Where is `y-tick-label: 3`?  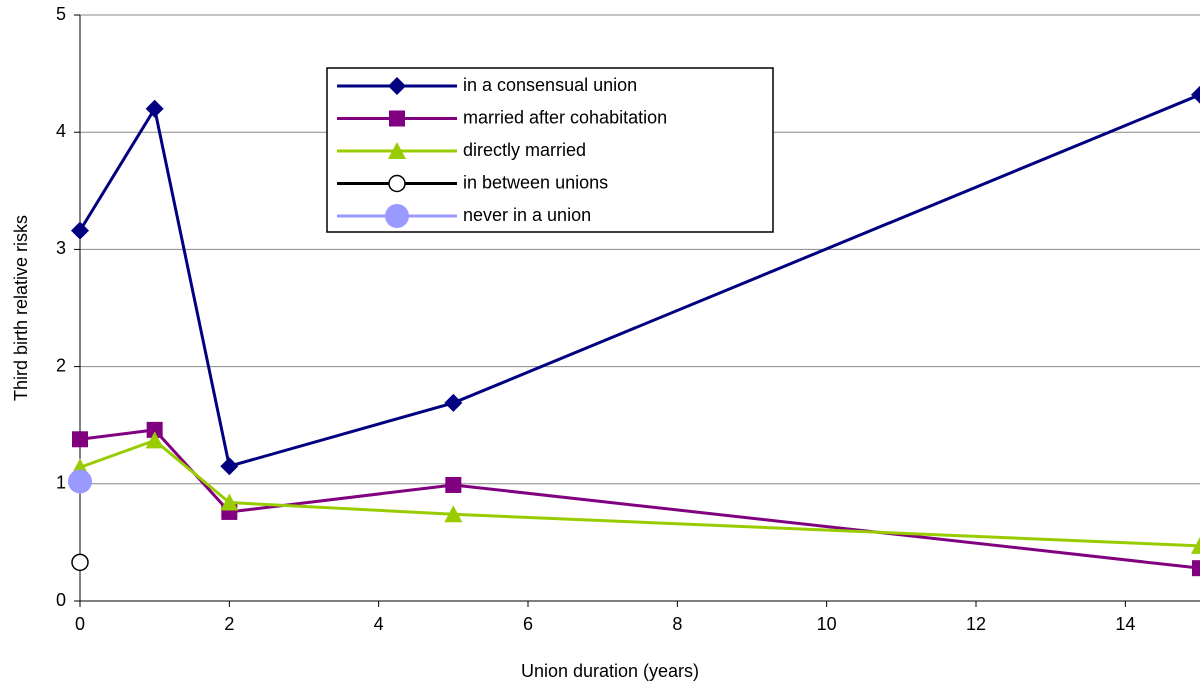 y-tick-label: 3 is located at coordinates (61, 248).